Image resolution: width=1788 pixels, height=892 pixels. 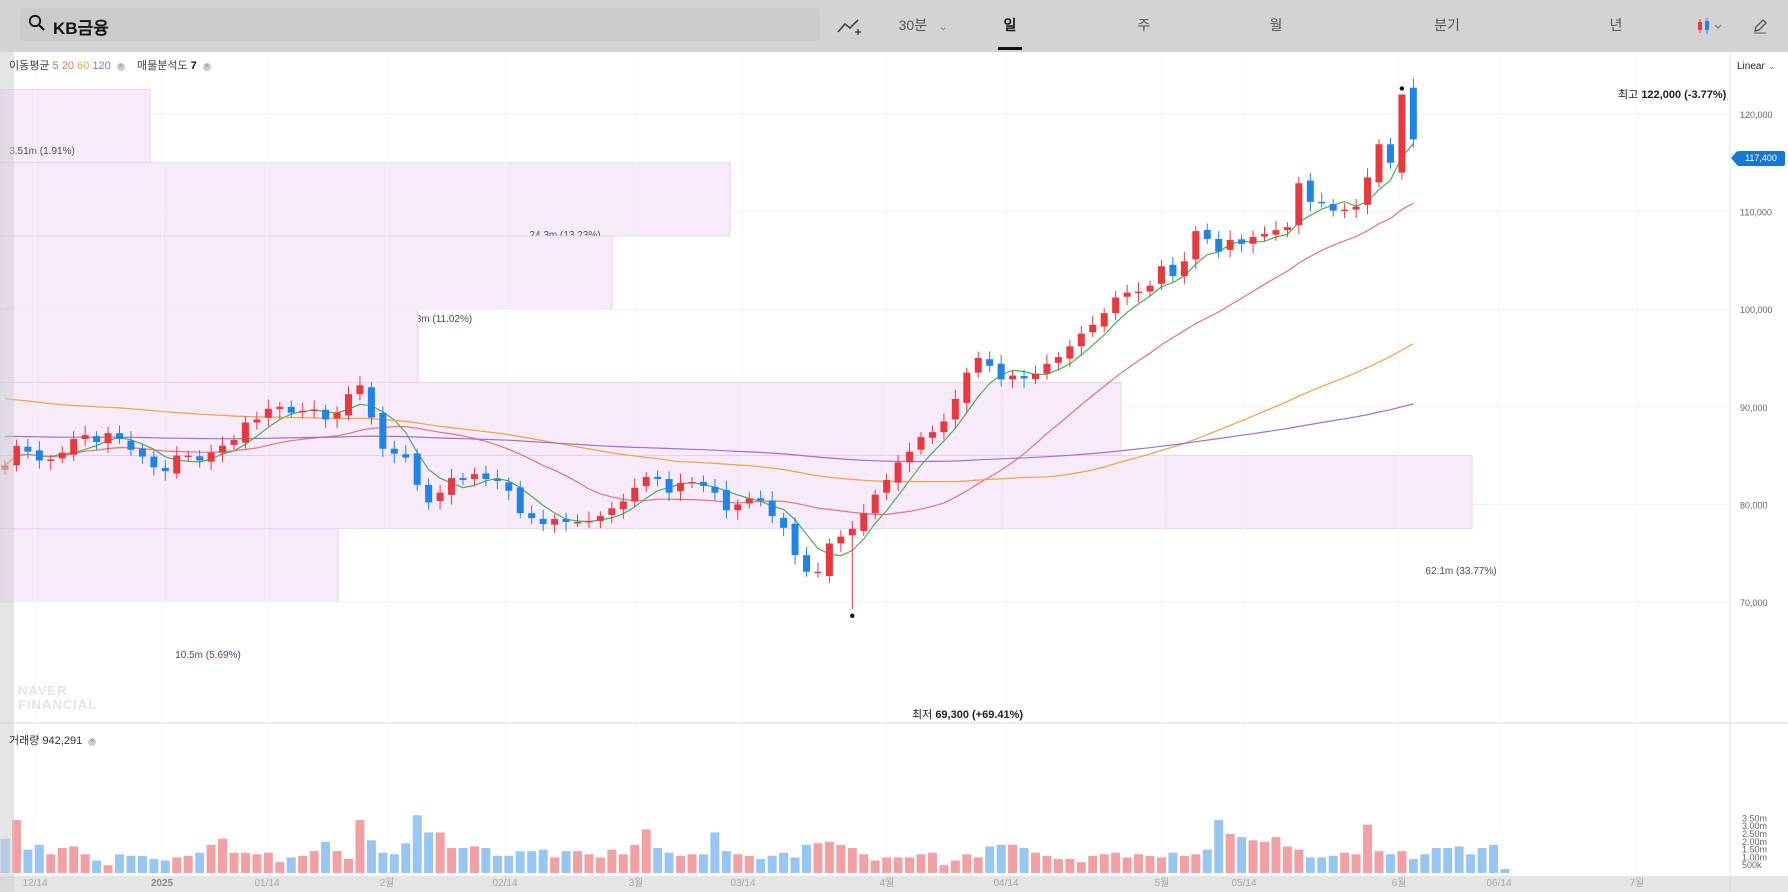 I want to click on tab-quarter: 분기, so click(x=1447, y=25).